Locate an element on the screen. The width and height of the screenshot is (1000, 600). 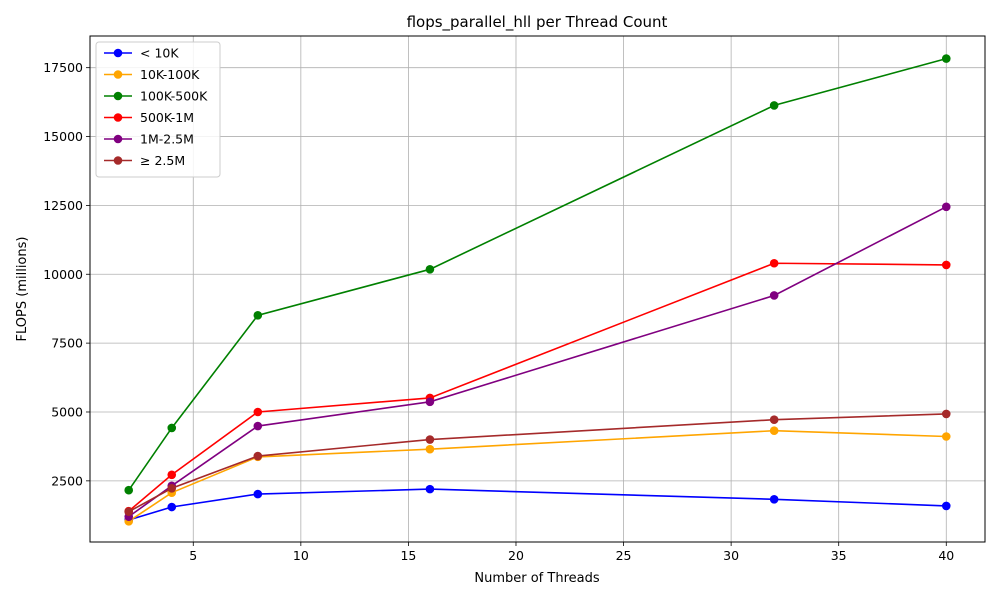
legend-label: 1M-2.5M is located at coordinates (167, 139).